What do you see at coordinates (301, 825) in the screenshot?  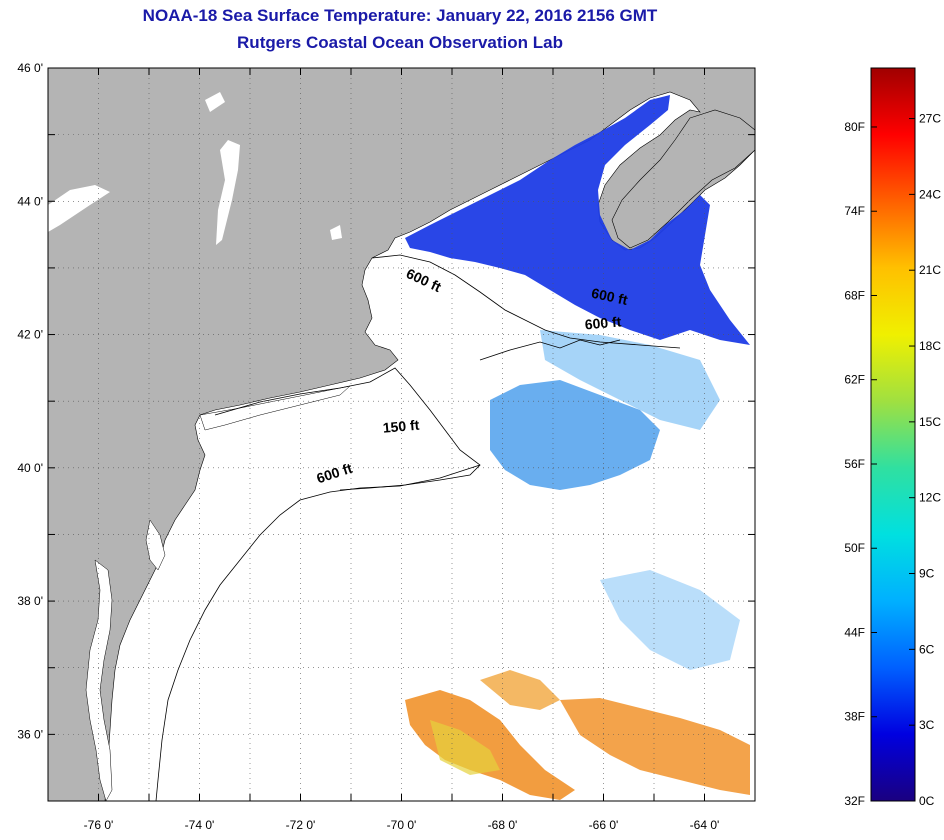 I see `lon-tick-label: -72 0'` at bounding box center [301, 825].